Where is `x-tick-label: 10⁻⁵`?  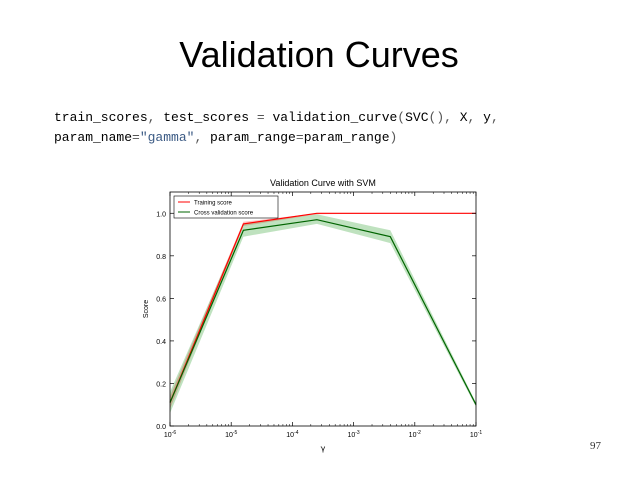 x-tick-label: 10⁻⁵ is located at coordinates (231, 434).